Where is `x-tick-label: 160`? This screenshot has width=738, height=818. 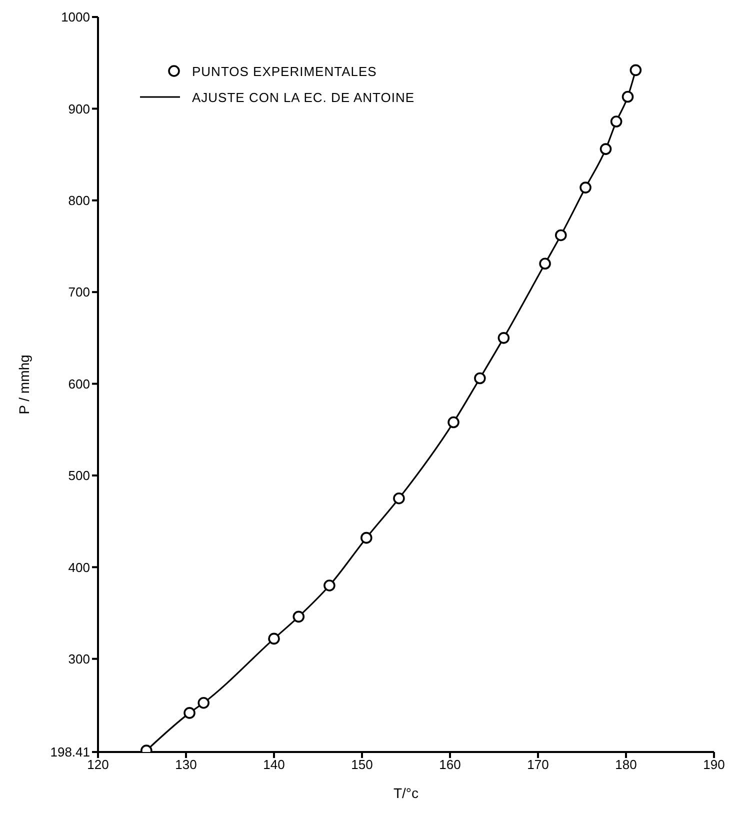
x-tick-label: 160 is located at coordinates (450, 764).